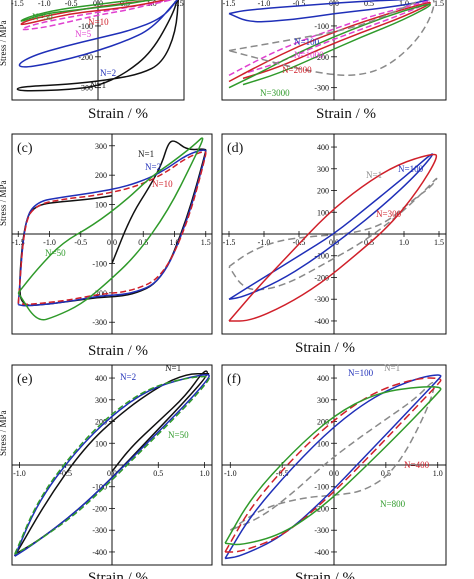 The image size is (474, 579). I want to click on panel-letter: (d), so click(235, 148).